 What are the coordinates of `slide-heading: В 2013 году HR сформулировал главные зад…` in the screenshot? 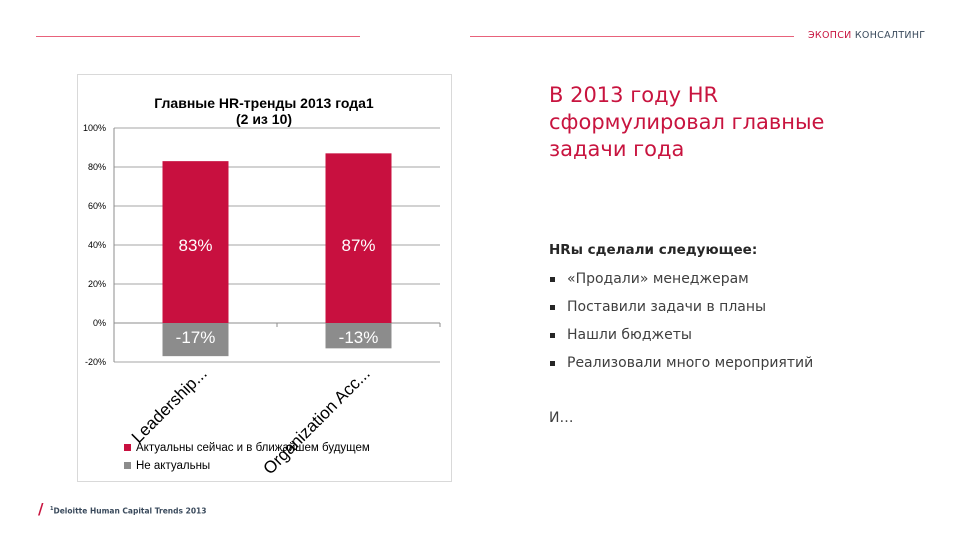 It's located at (687, 122).